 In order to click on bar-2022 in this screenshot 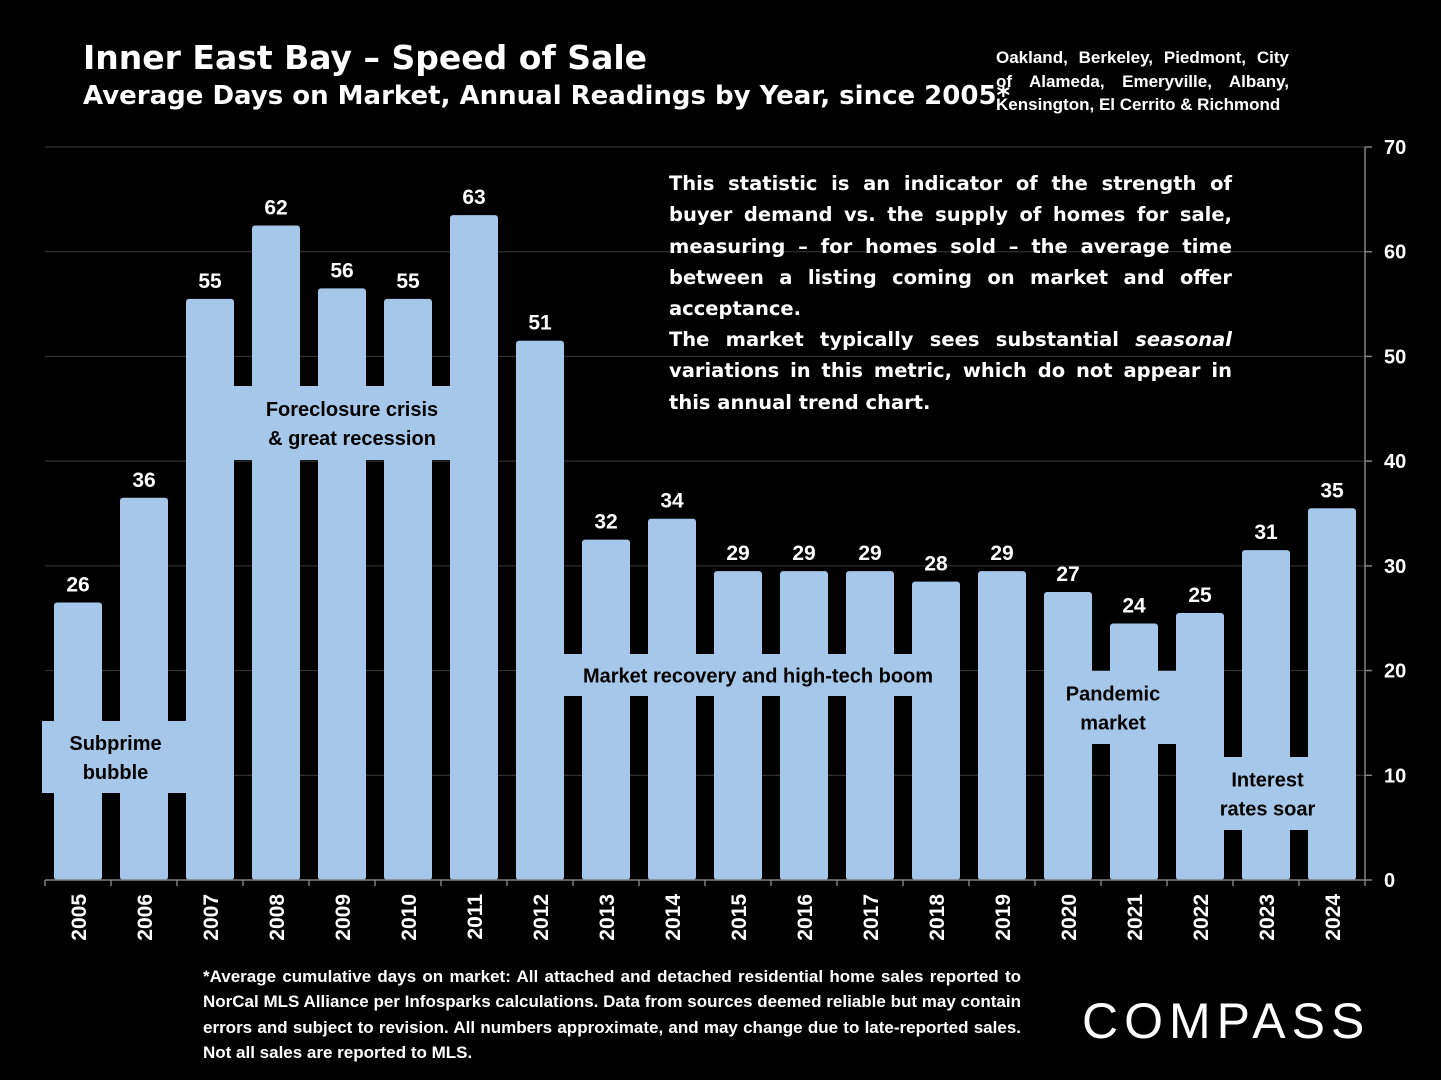, I will do `click(1200, 746)`.